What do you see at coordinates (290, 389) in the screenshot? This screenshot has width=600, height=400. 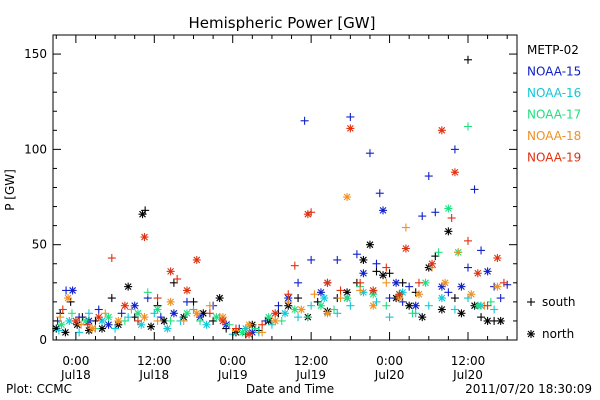 I see `x-axis-label: Date and Time` at bounding box center [290, 389].